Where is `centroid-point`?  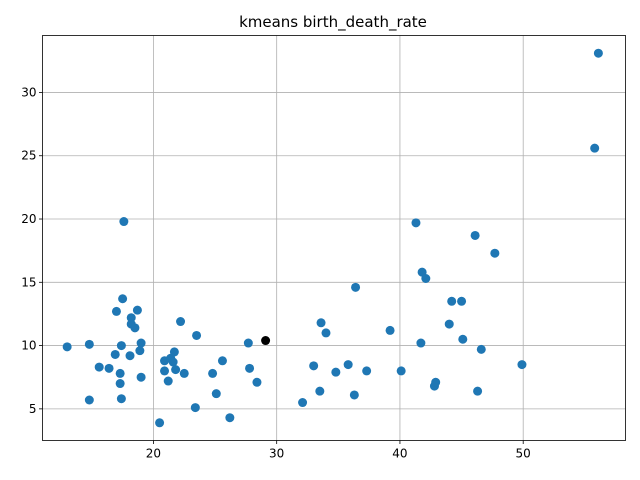
centroid-point is located at coordinates (266, 341).